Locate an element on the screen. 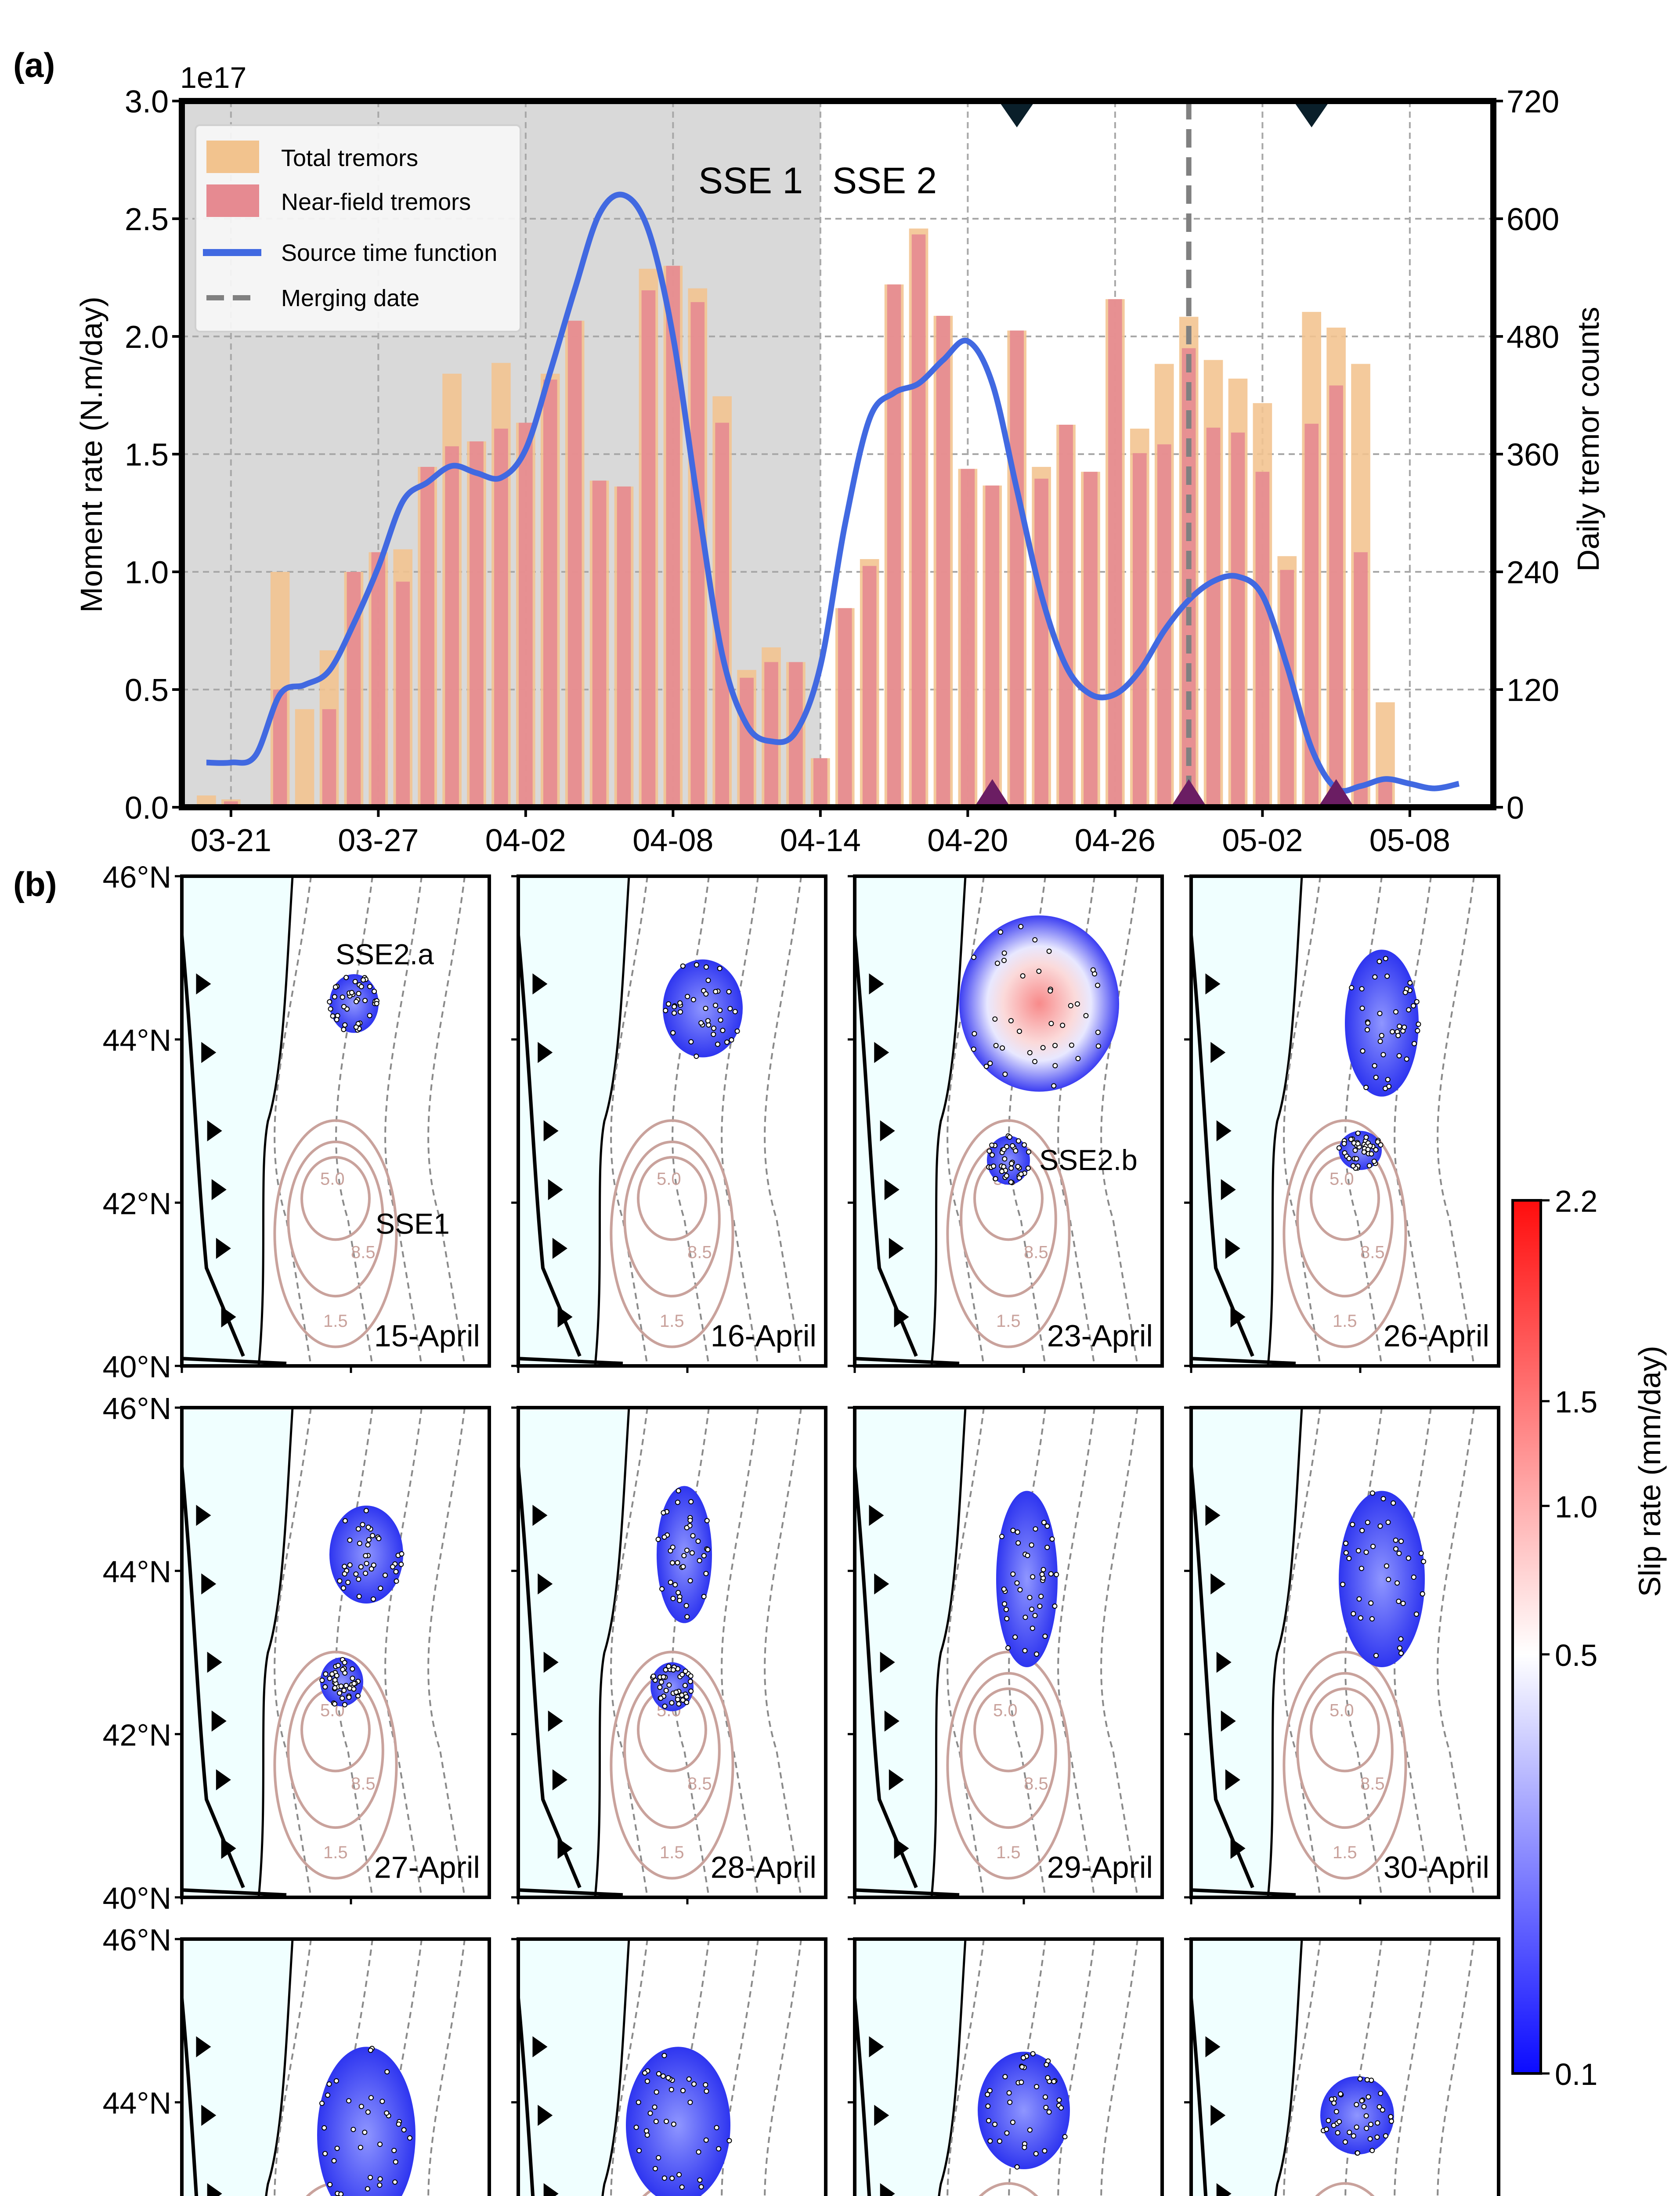 Image resolution: width=1680 pixels, height=2196 pixels. map-y-tick-label: 40°N is located at coordinates (137, 1367).